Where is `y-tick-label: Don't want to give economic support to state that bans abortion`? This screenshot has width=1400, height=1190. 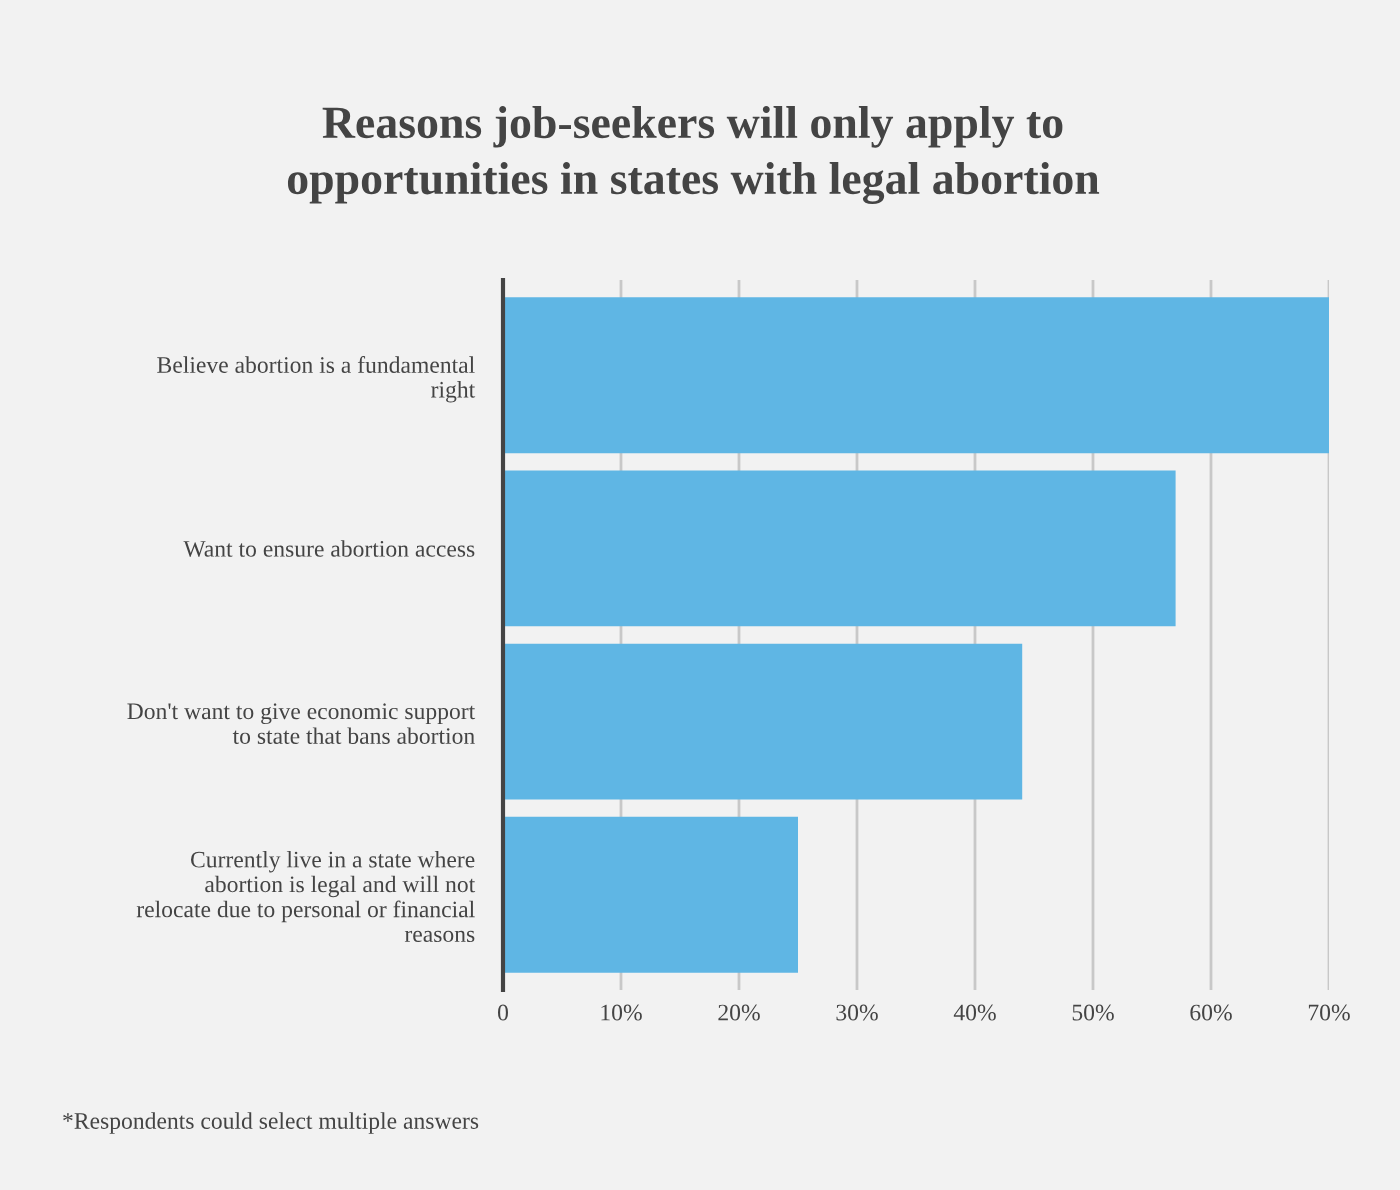 y-tick-label: Don't want to give economic support to state that bans abortion is located at coordinates (301, 723).